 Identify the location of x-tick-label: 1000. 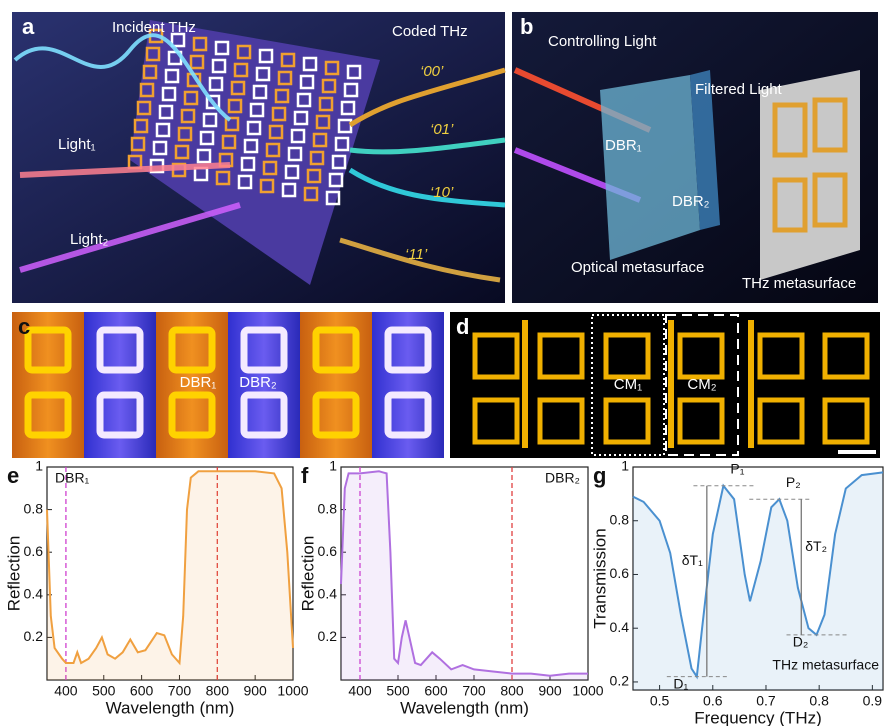
(292, 691).